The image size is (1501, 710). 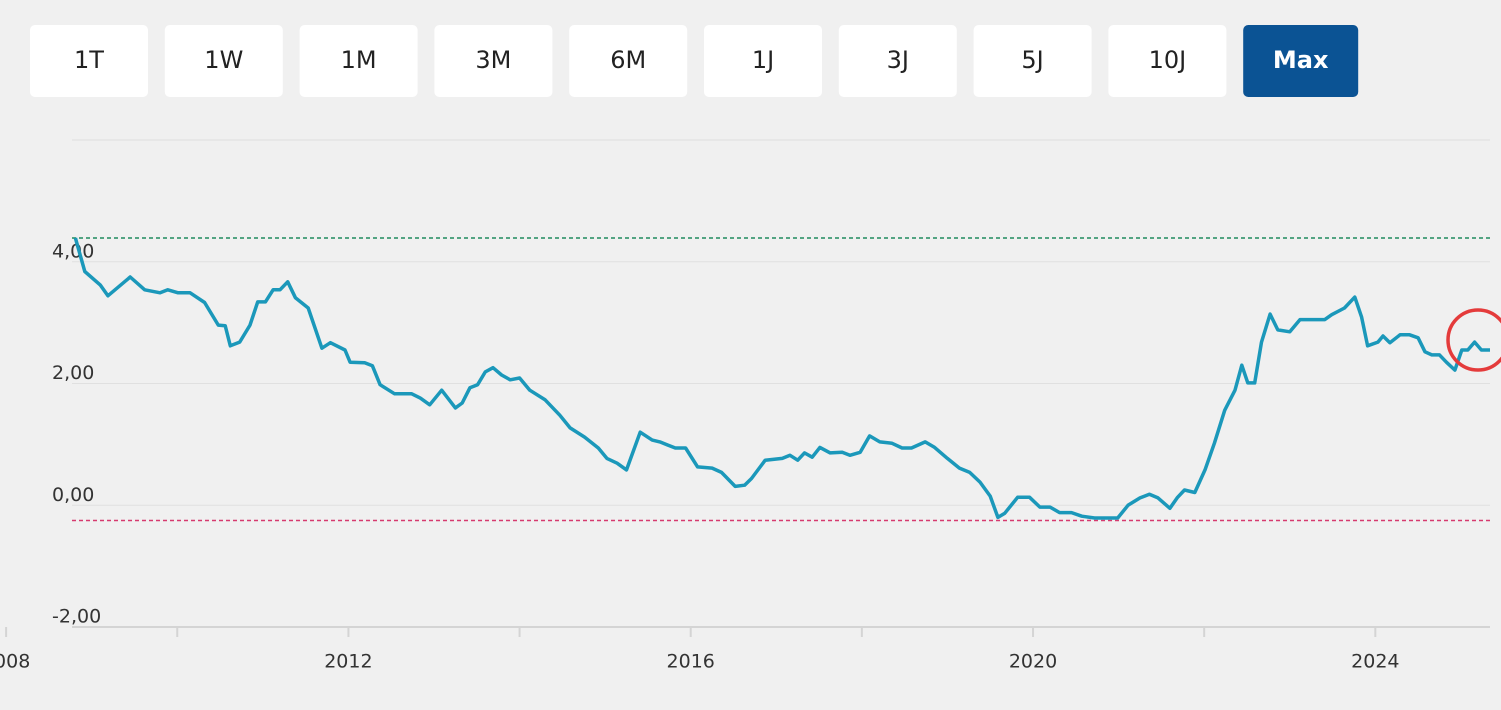 I want to click on highlight-circle, so click(x=1473, y=340).